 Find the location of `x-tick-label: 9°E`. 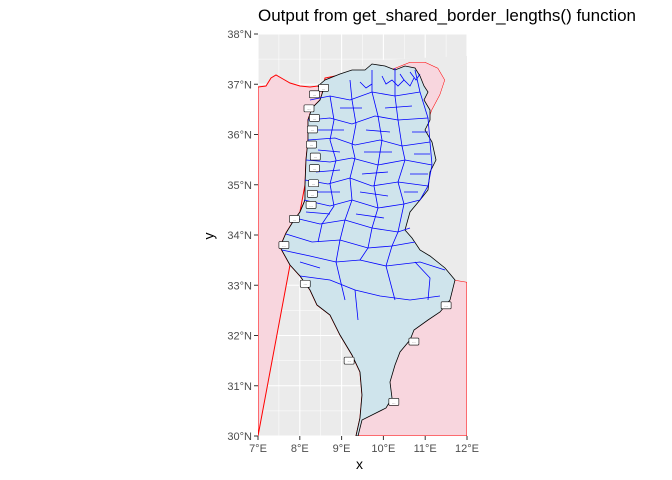

x-tick-label: 9°E is located at coordinates (342, 449).